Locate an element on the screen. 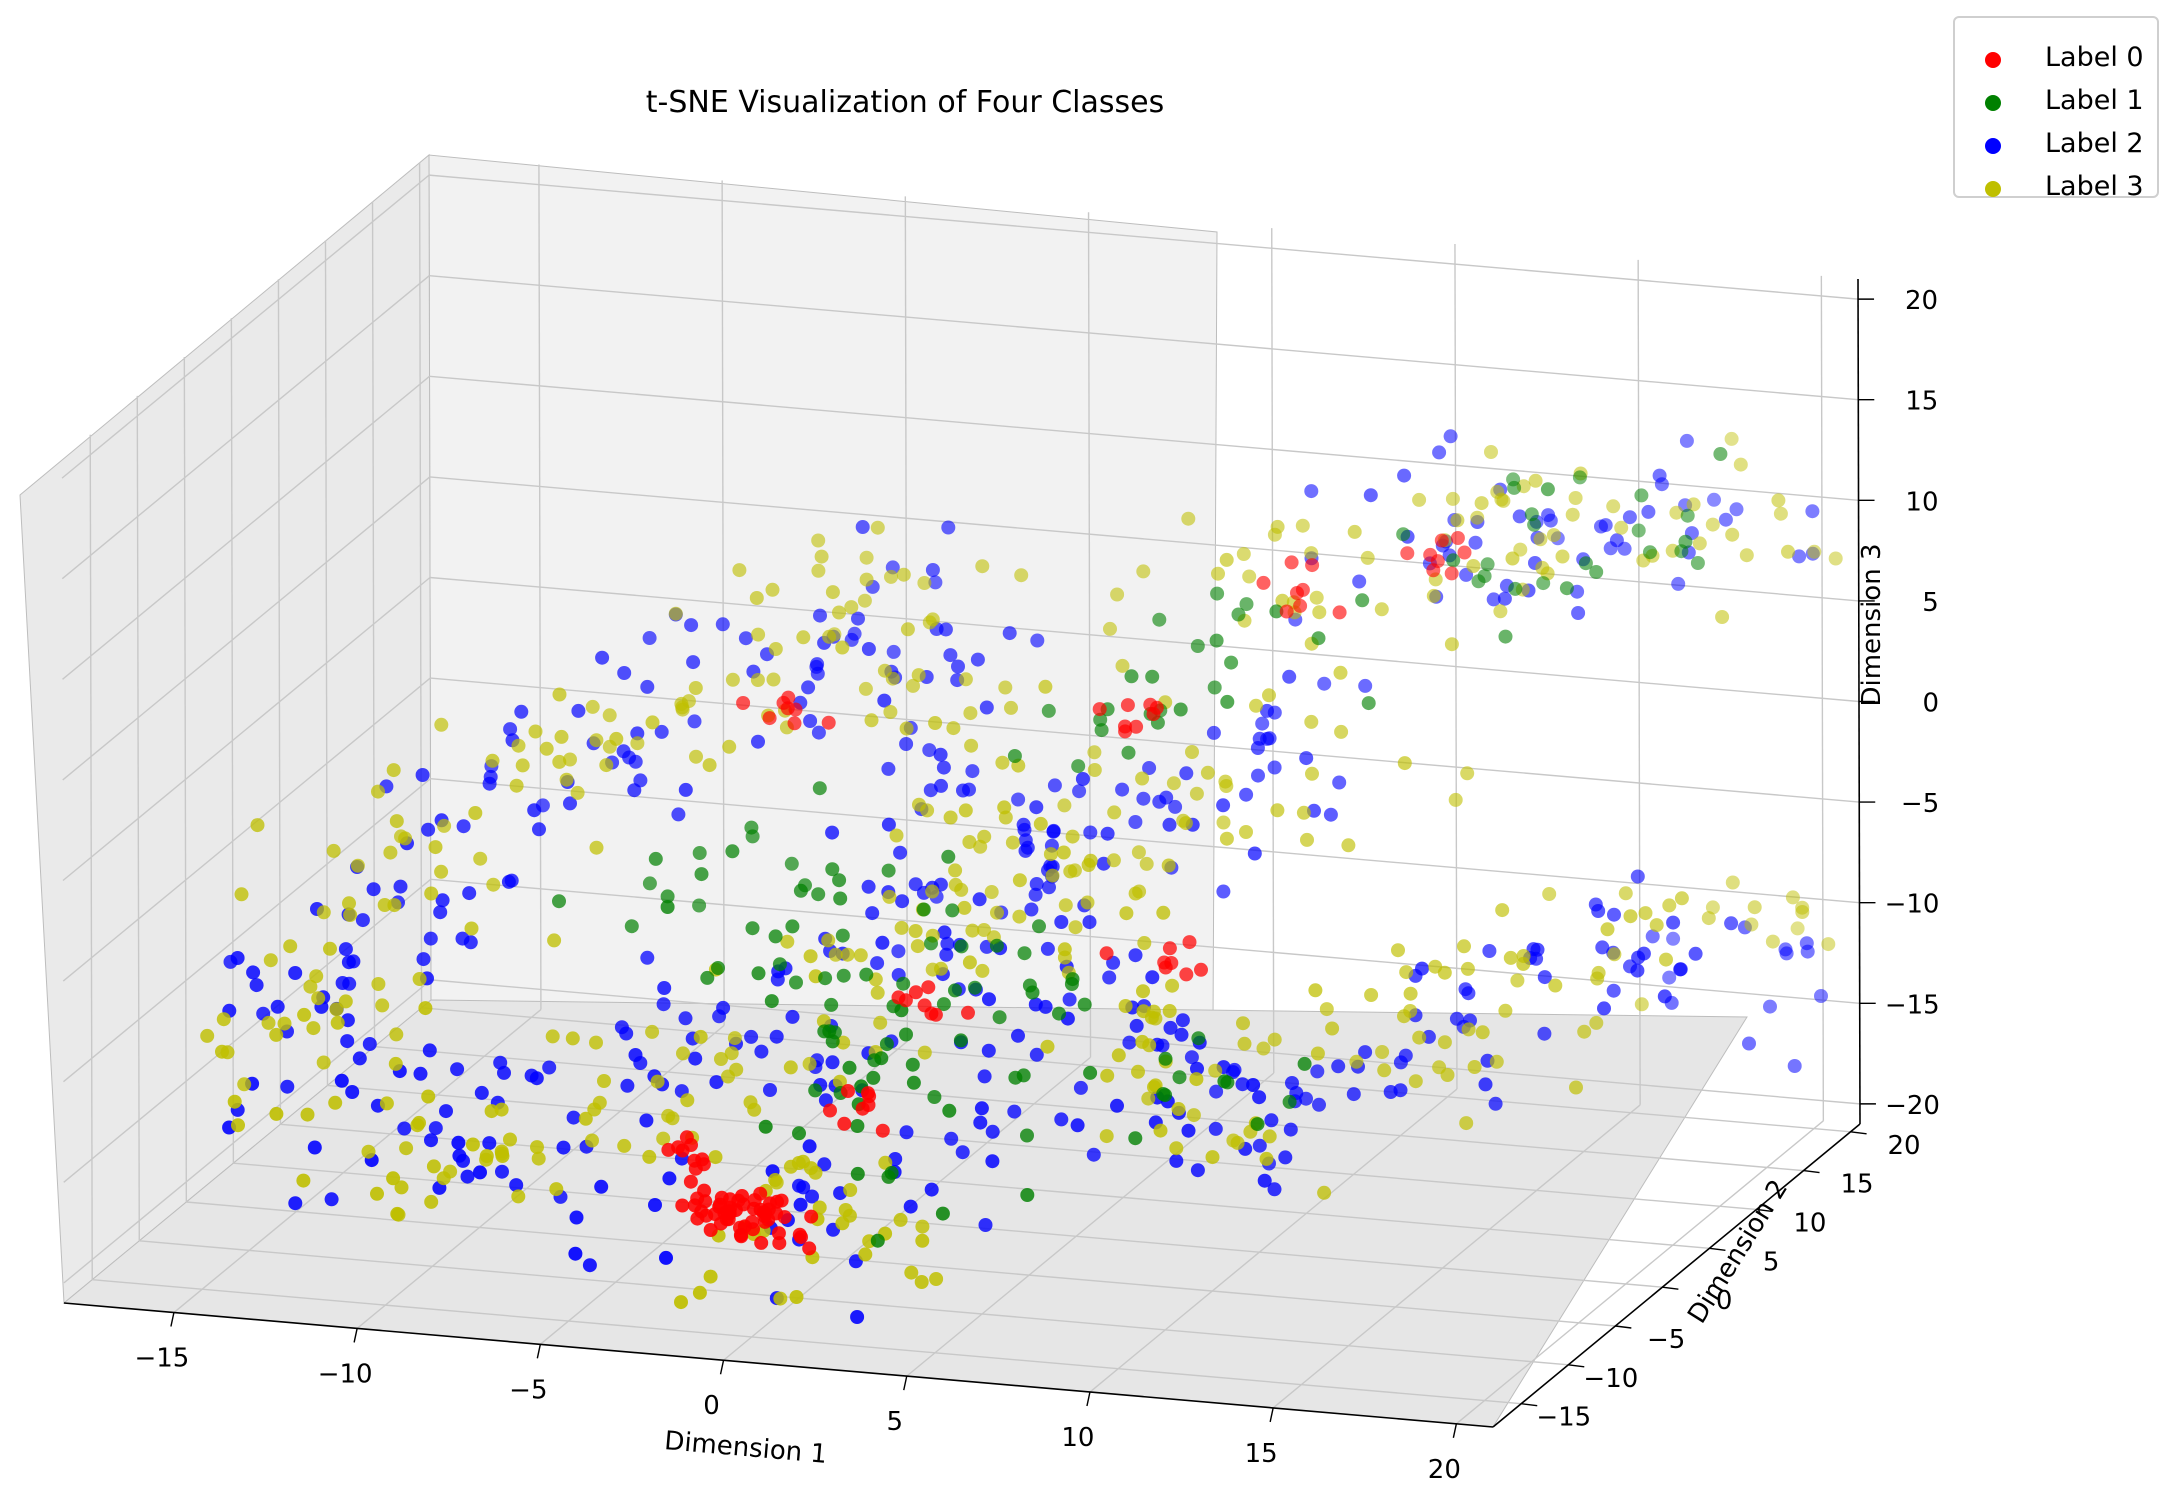 This screenshot has width=2181, height=1497. legend-marker-olive is located at coordinates (1993, 189).